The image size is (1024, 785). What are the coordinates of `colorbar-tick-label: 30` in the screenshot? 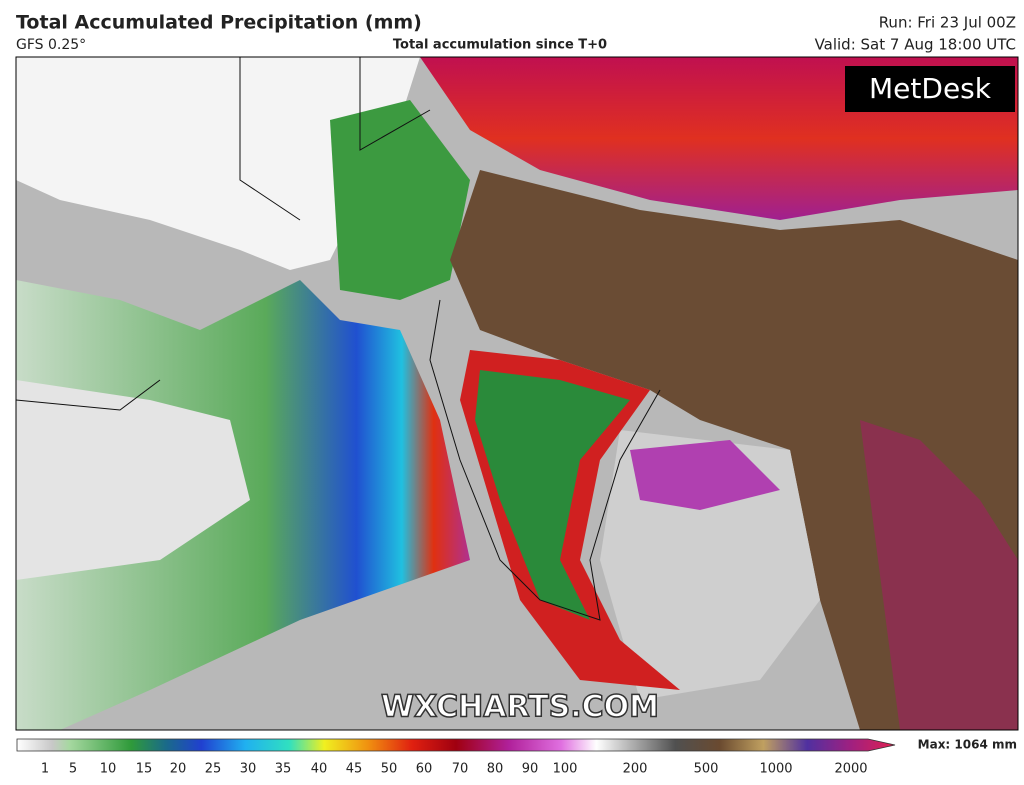 It's located at (248, 769).